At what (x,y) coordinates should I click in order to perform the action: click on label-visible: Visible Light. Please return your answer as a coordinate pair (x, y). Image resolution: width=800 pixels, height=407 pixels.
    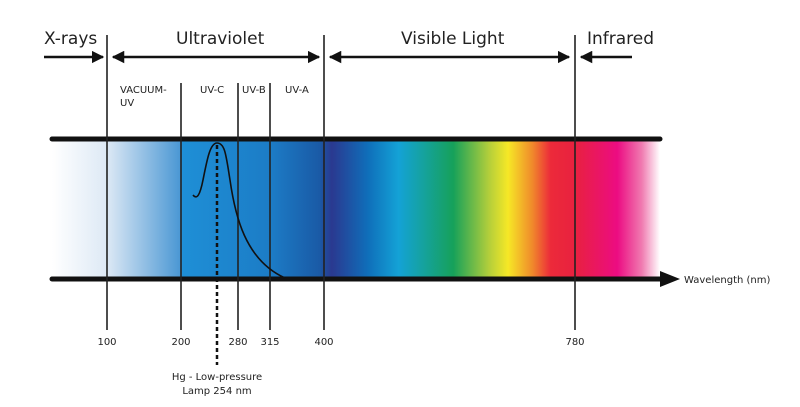
    Looking at the image, I should click on (453, 39).